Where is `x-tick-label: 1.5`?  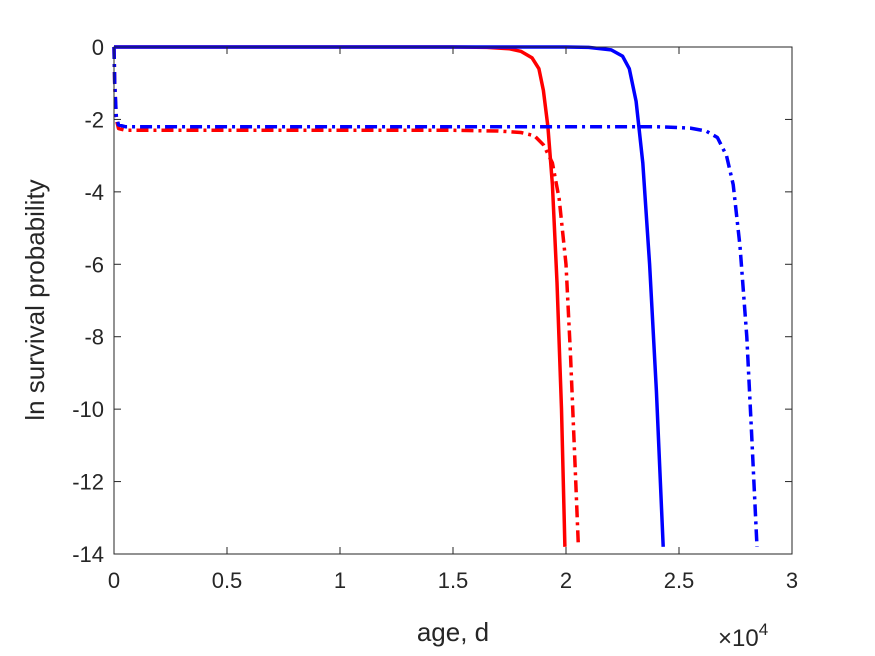
x-tick-label: 1.5 is located at coordinates (453, 580).